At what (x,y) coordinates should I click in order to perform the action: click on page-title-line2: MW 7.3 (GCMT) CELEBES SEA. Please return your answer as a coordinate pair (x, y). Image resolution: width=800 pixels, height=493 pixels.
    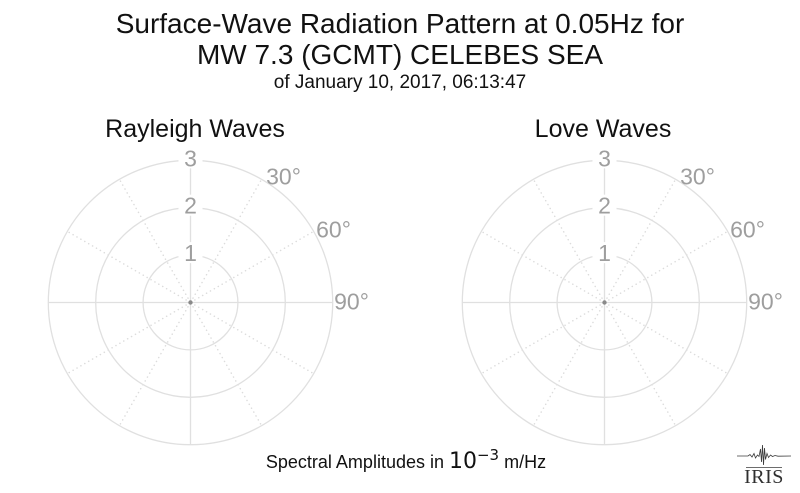
    Looking at the image, I should click on (400, 54).